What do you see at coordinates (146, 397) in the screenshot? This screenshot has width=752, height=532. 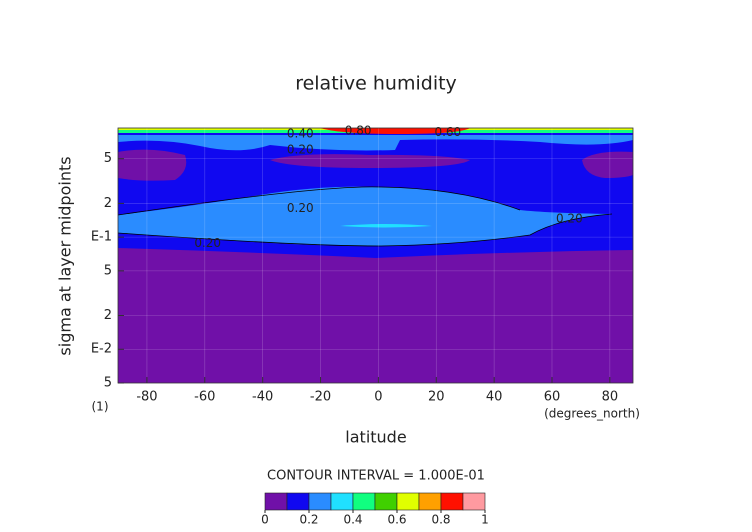 I see `x-tick-label: -80` at bounding box center [146, 397].